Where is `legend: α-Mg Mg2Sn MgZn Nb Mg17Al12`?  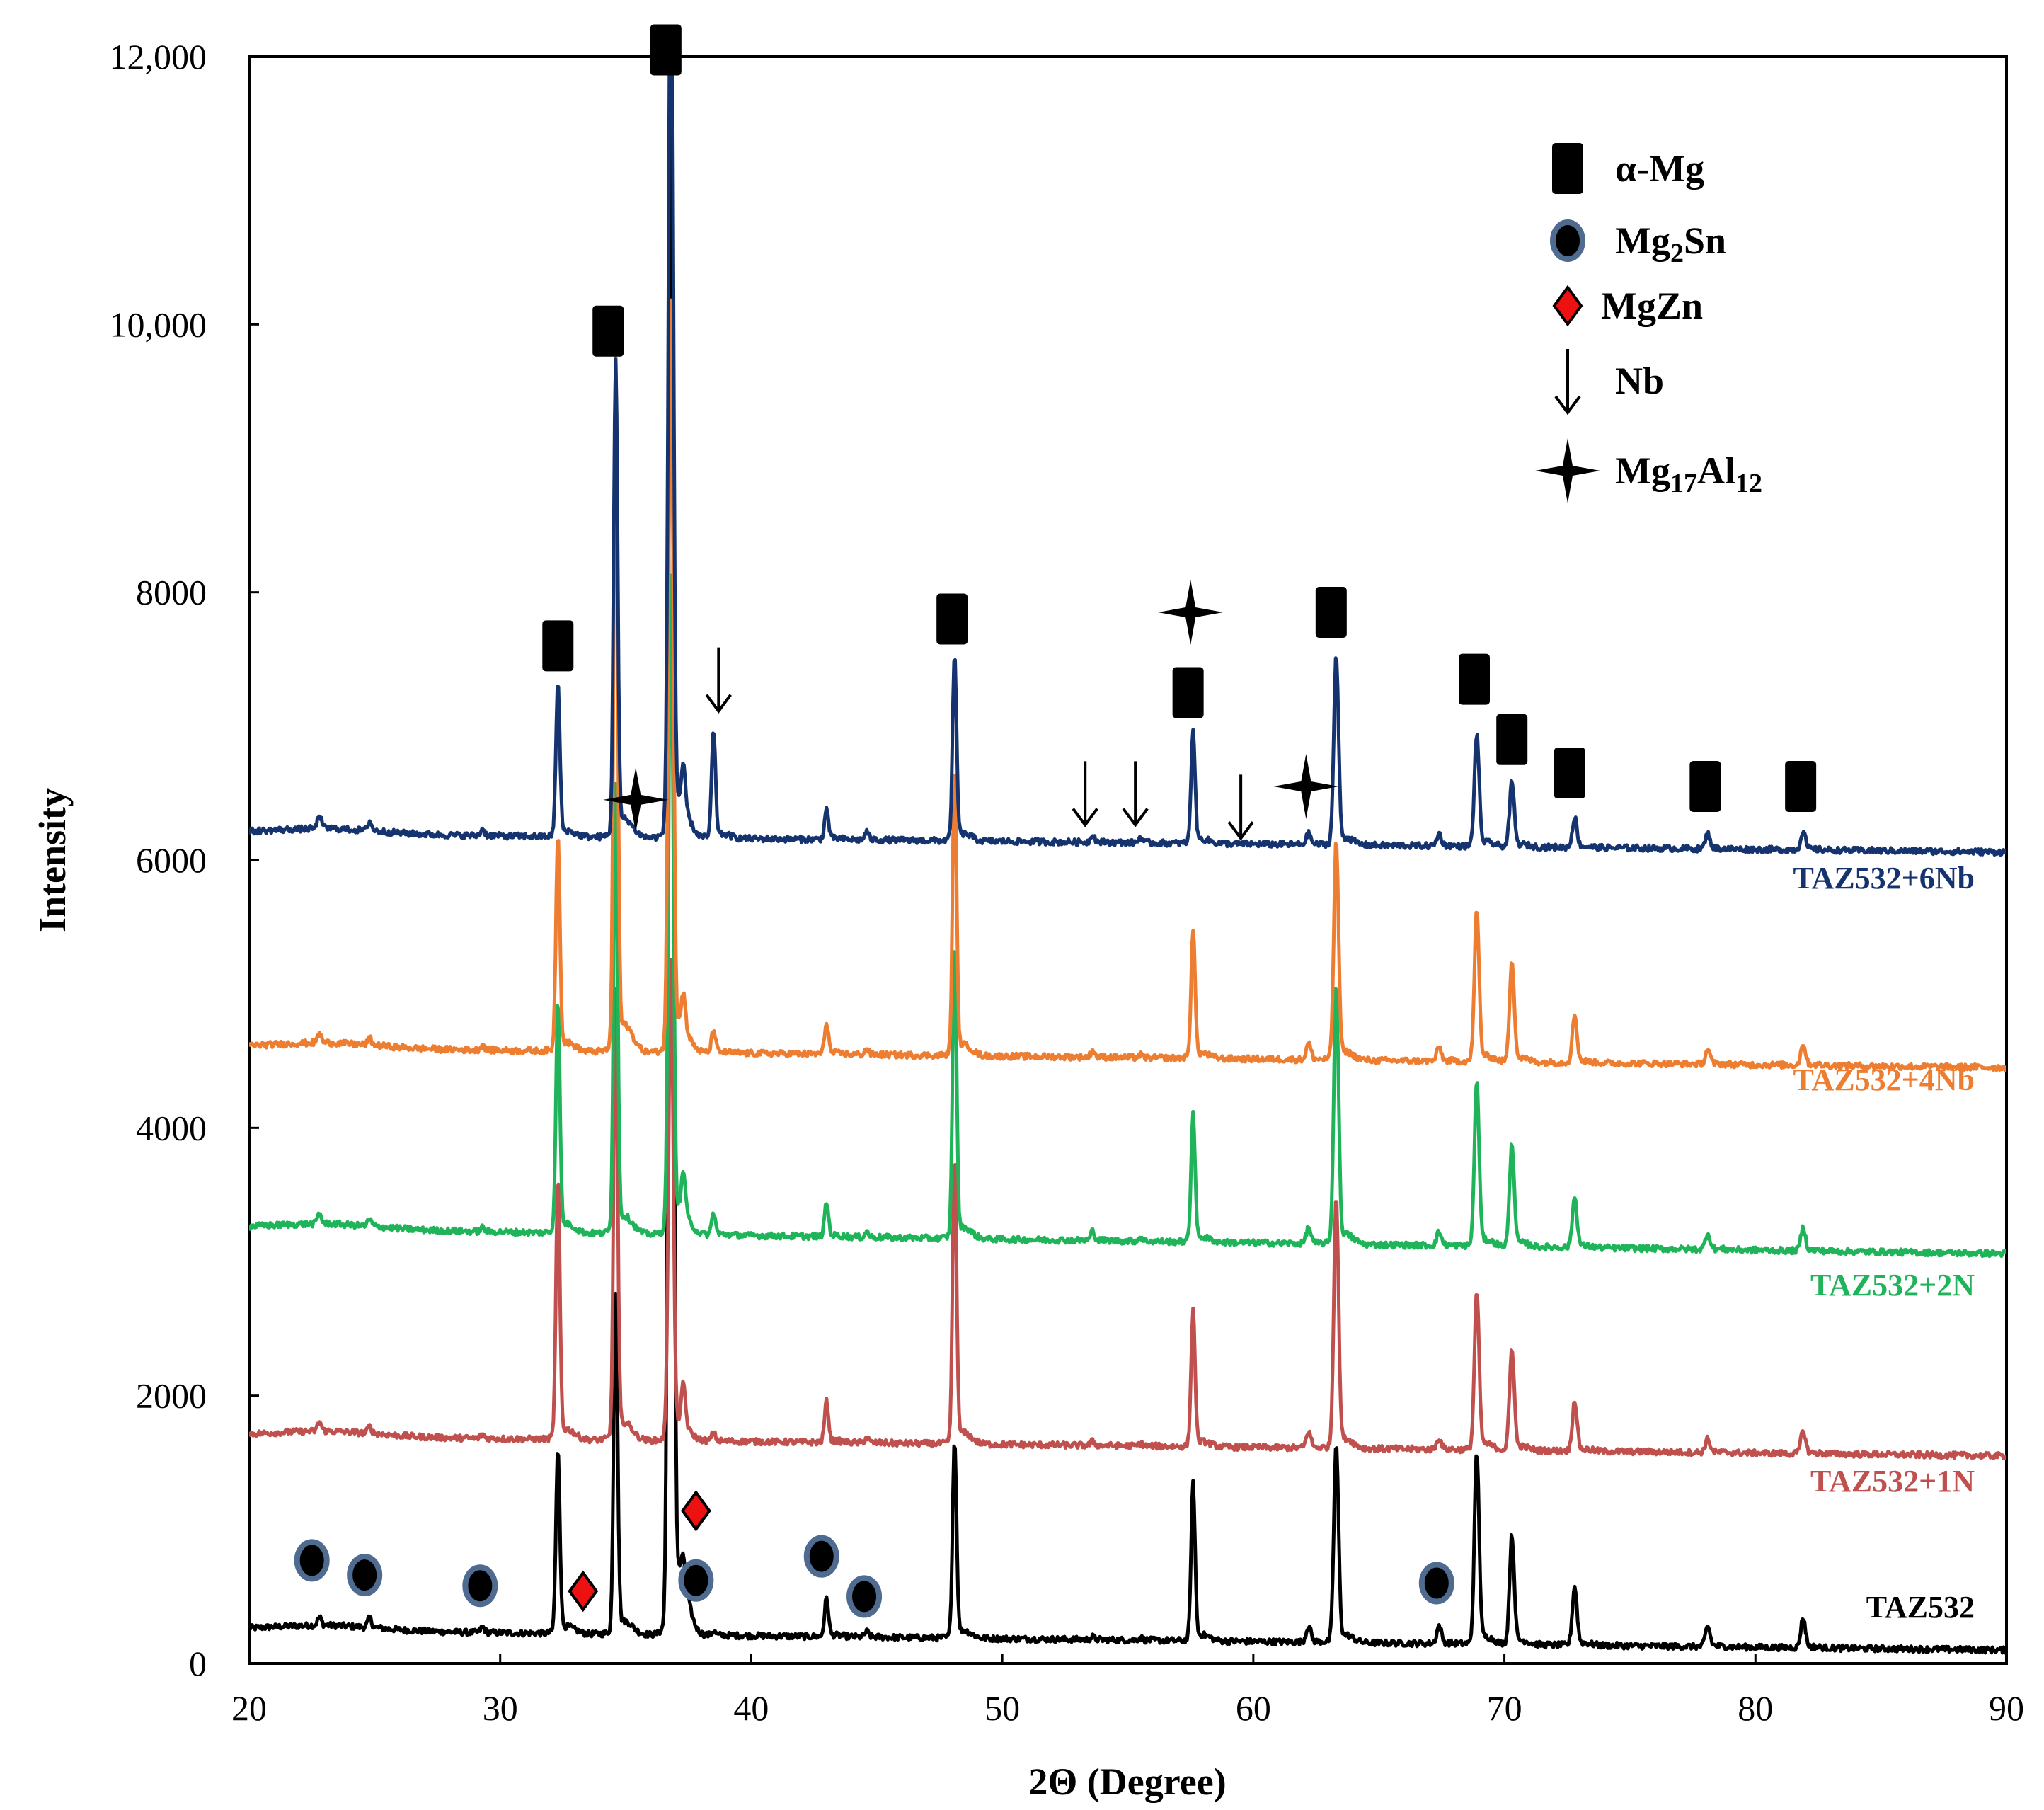 legend: α-Mg Mg2Sn MgZn Nb Mg17Al12 is located at coordinates (1648, 323).